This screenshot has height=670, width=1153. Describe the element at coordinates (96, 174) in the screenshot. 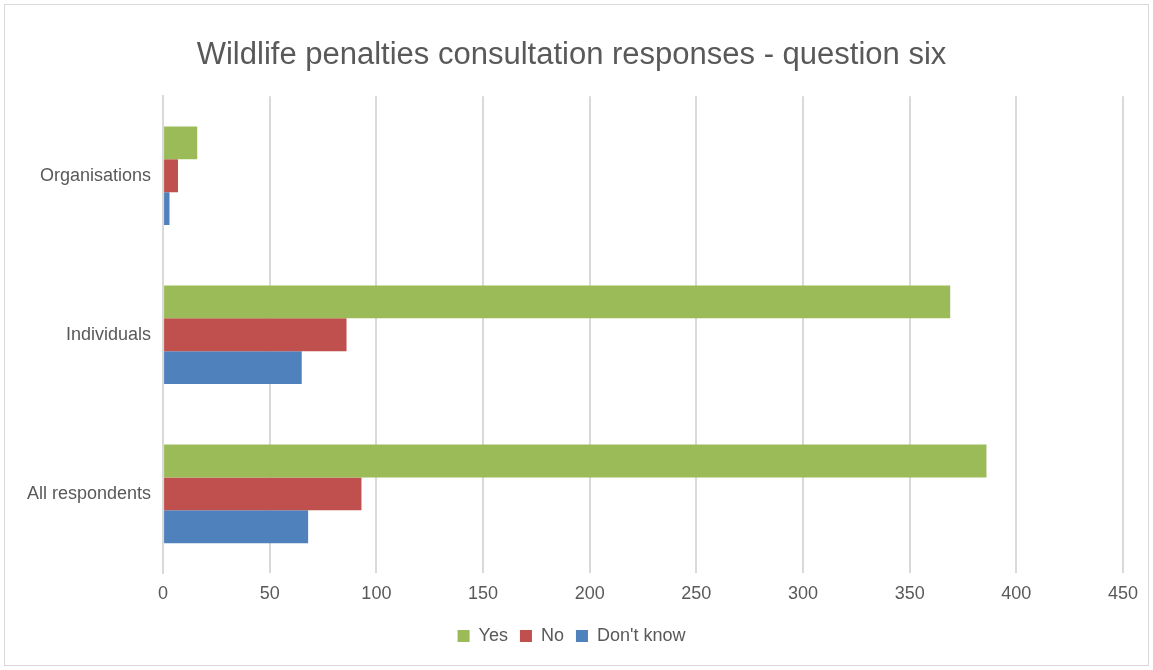

I see `y-tick-label: Organisations` at that location.